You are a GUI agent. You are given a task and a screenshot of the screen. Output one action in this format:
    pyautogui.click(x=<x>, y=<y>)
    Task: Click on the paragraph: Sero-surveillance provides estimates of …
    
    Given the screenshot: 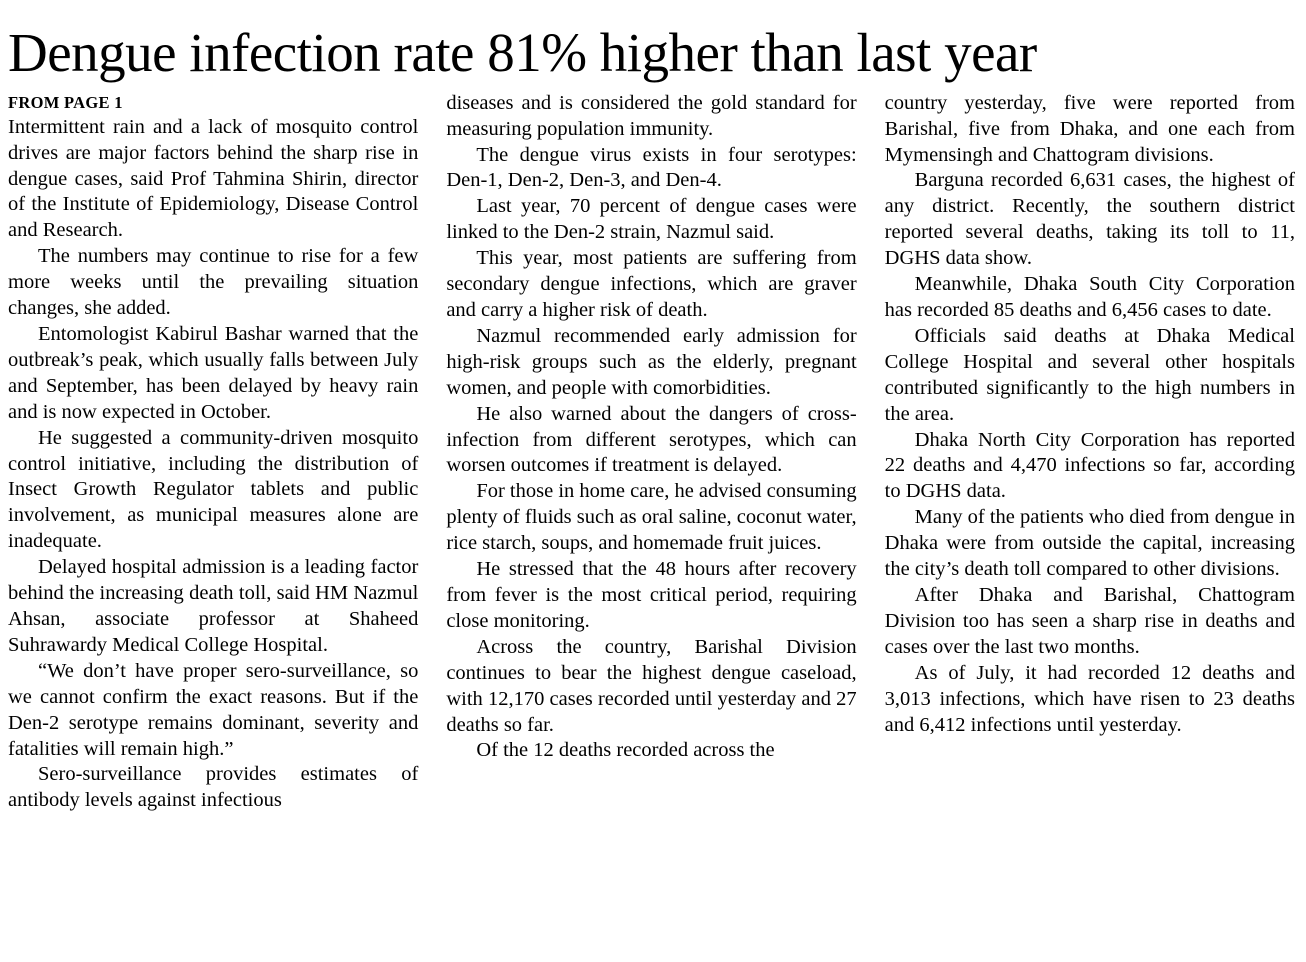 What is the action you would take?
    pyautogui.click(x=213, y=787)
    